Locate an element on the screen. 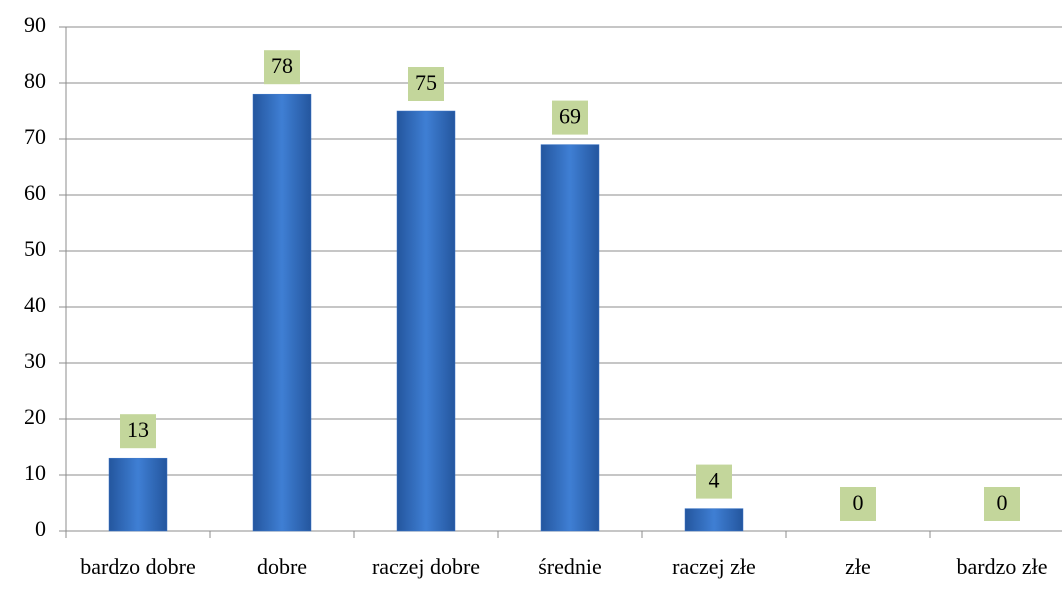  data-label: 69 is located at coordinates (570, 116).